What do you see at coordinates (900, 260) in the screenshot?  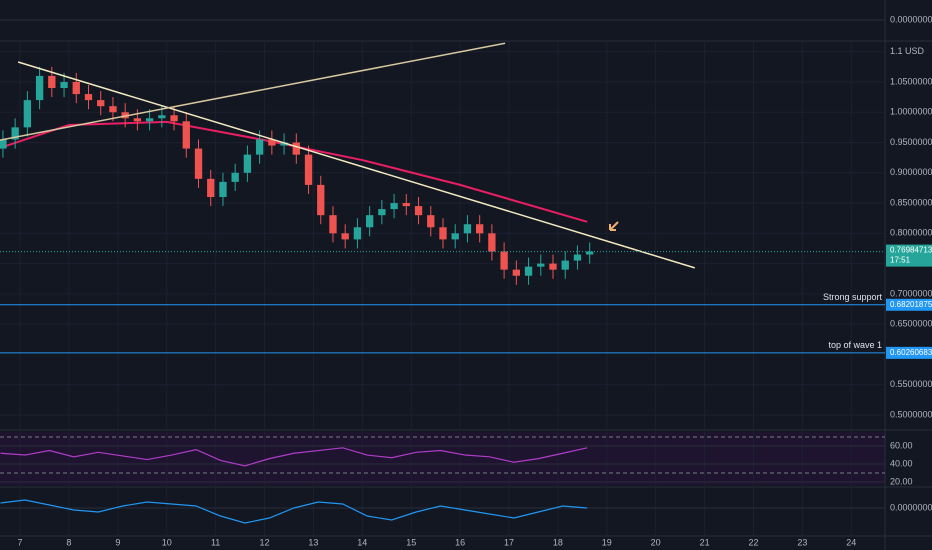 I see `countdown: 17:51` at bounding box center [900, 260].